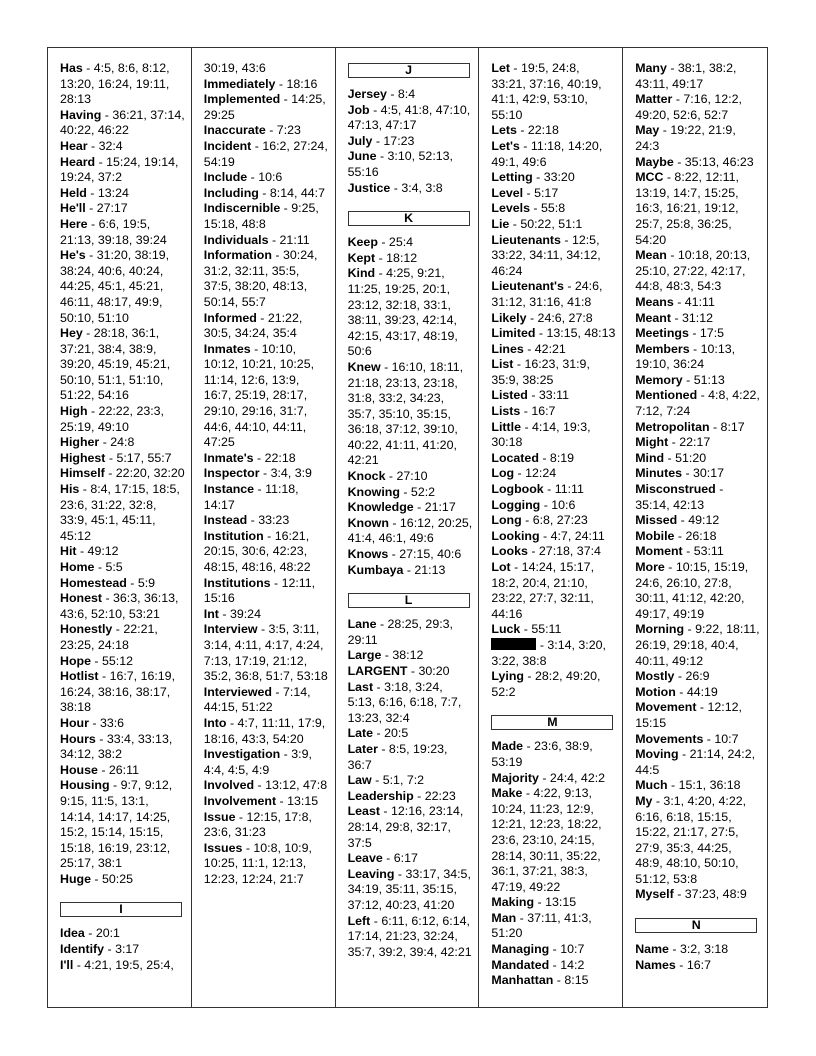  I want to click on page-line-references: 9:25, 15:18, 48:8, so click(261, 216).